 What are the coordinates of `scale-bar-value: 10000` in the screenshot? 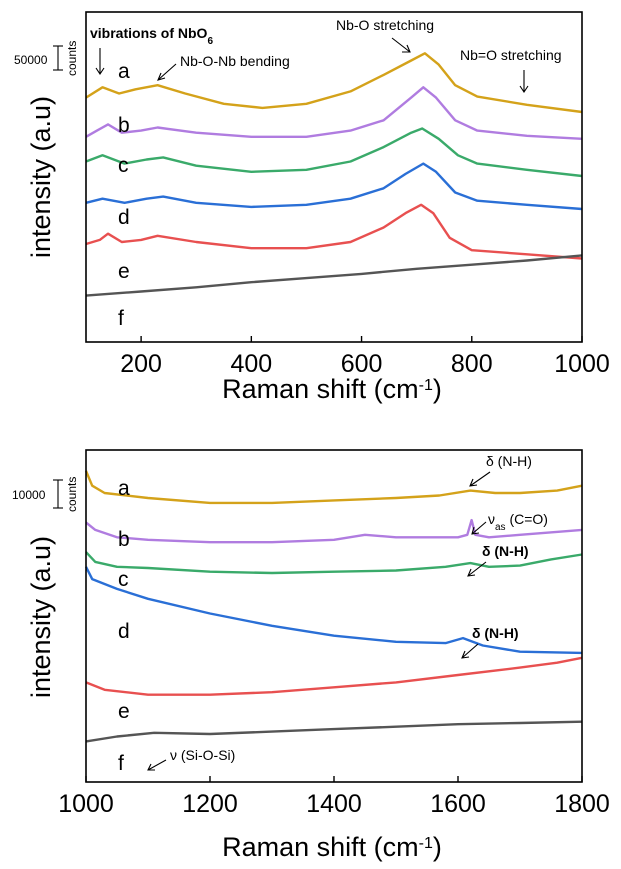 It's located at (29, 495).